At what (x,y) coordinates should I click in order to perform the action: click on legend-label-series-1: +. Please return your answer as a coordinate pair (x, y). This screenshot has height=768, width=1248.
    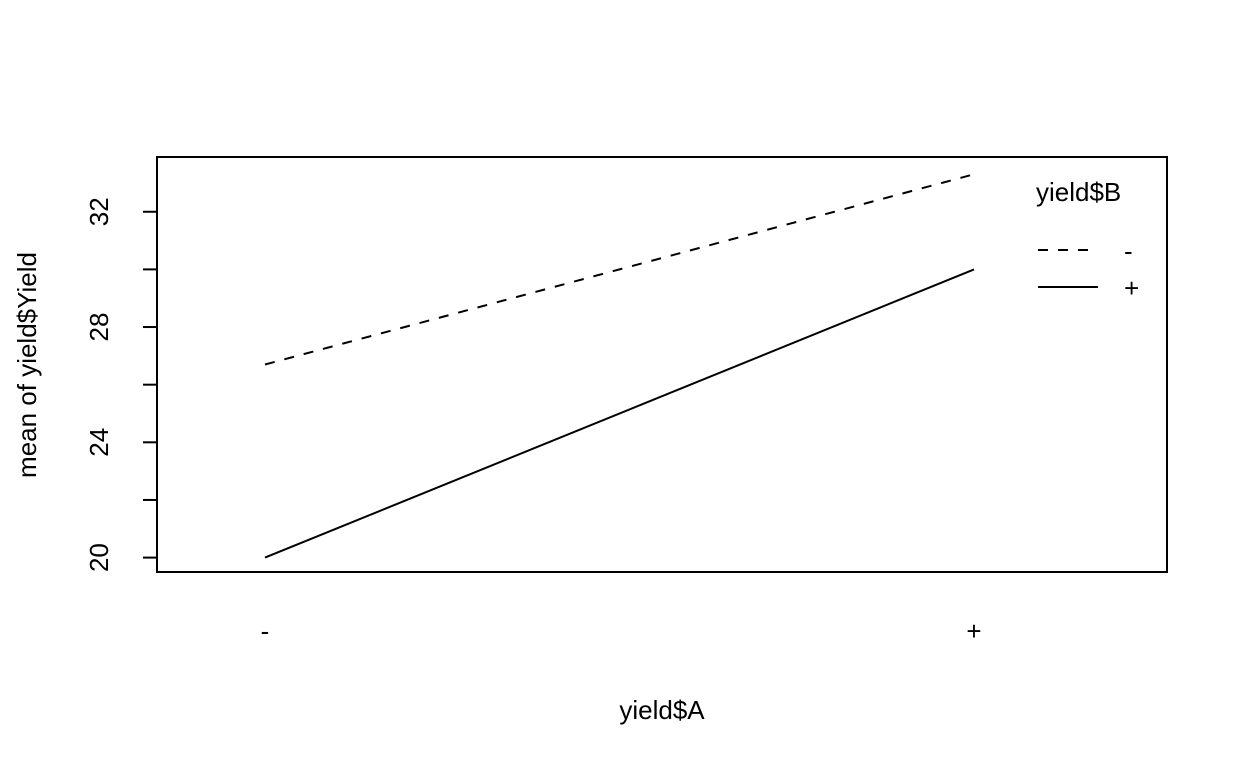
    Looking at the image, I should click on (1131, 288).